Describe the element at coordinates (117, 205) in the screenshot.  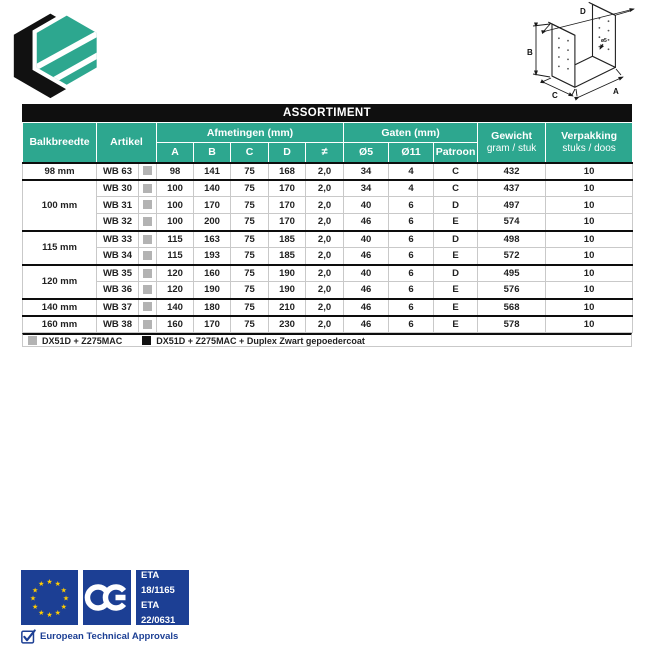
I see `artikel-cell: WB 31` at that location.